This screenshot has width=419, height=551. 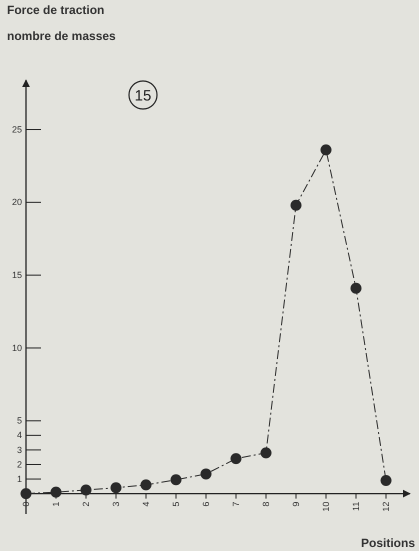 I want to click on x-tick-label: 10, so click(x=326, y=507).